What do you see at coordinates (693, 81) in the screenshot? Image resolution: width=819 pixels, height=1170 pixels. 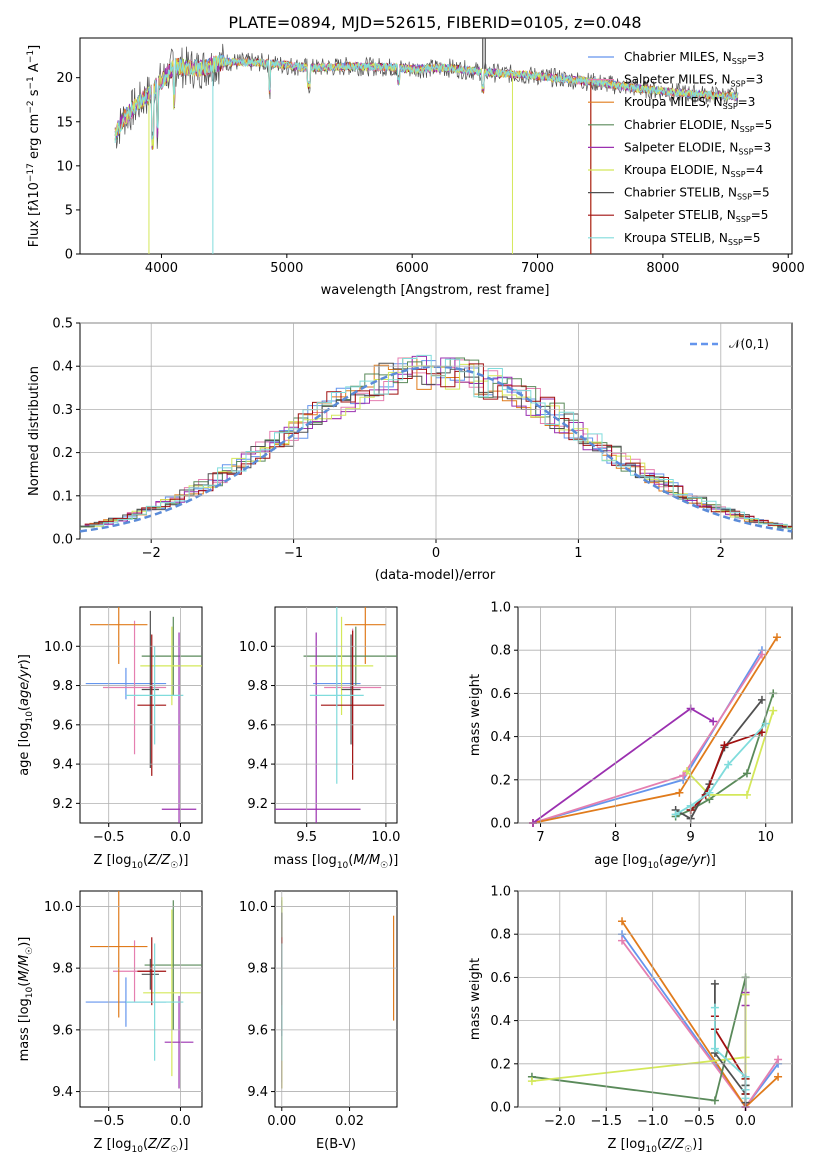 I see `spectrum-legend-label: Salpeter MILES, NSSP=3` at bounding box center [693, 81].